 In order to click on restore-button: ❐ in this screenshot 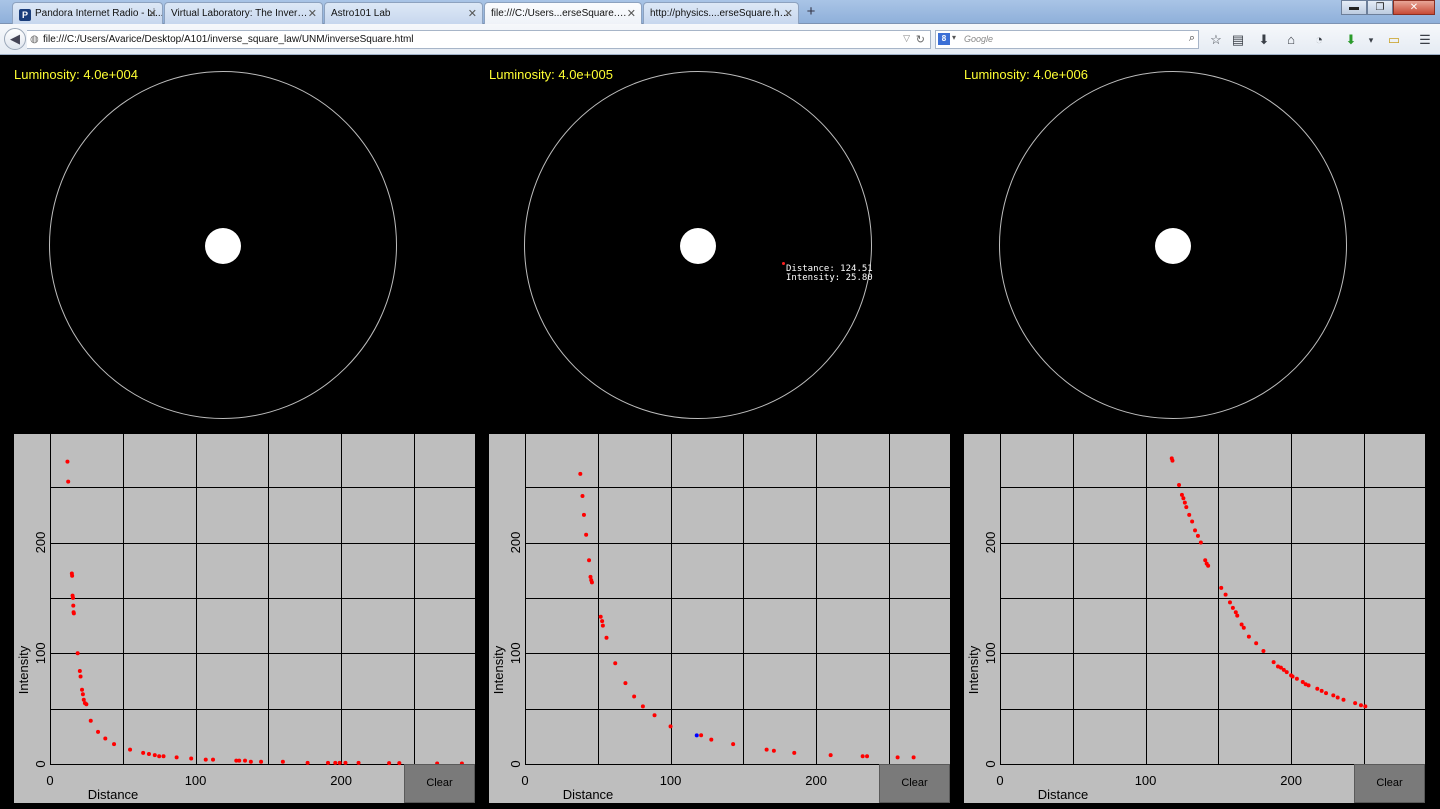, I will do `click(1380, 7)`.